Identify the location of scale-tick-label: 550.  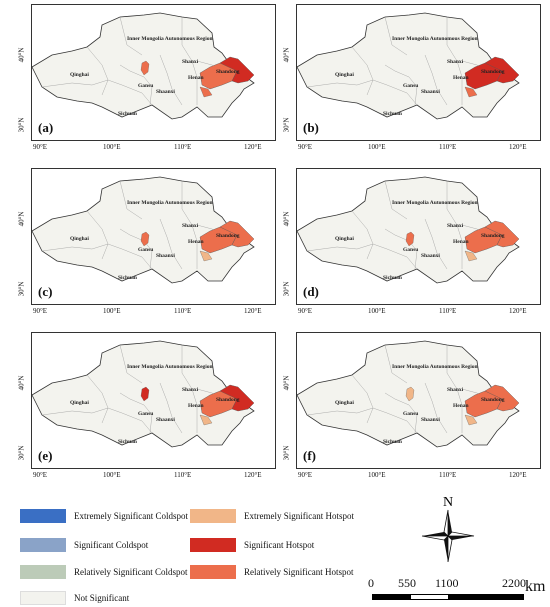
(407, 583).